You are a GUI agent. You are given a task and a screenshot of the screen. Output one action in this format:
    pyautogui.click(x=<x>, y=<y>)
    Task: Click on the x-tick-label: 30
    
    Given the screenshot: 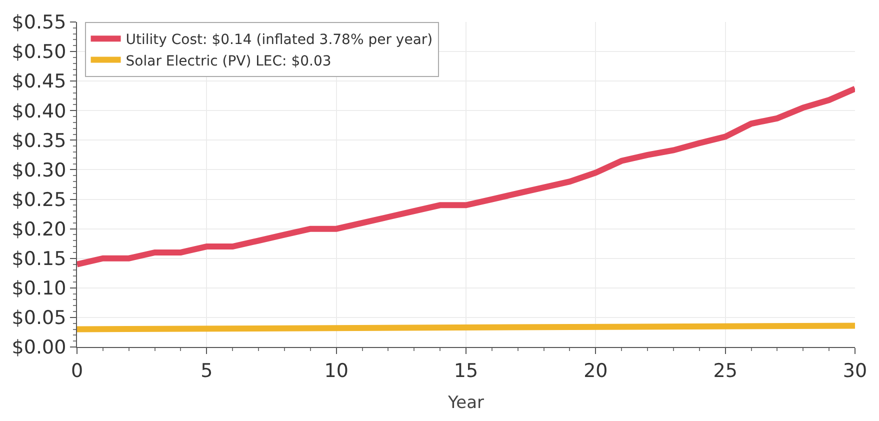 What is the action you would take?
    pyautogui.click(x=855, y=371)
    